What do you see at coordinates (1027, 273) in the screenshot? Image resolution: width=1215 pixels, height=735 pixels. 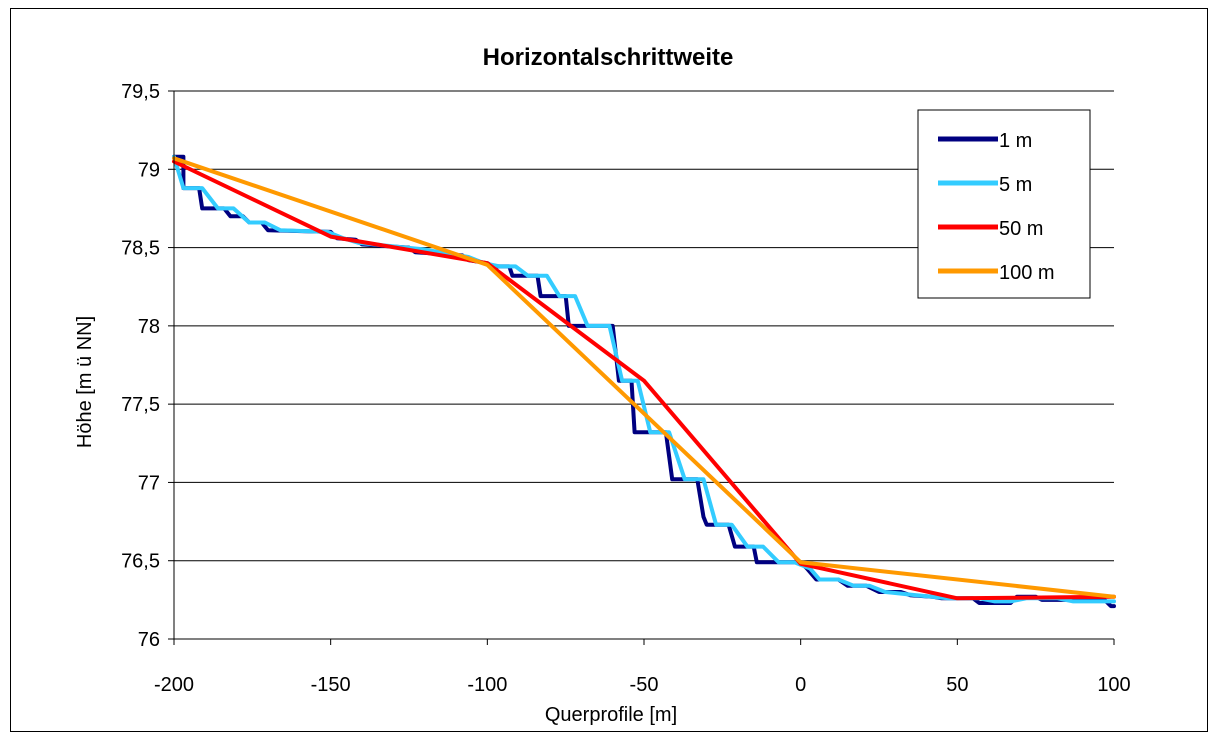 I see `legend-label: 100 m` at bounding box center [1027, 273].